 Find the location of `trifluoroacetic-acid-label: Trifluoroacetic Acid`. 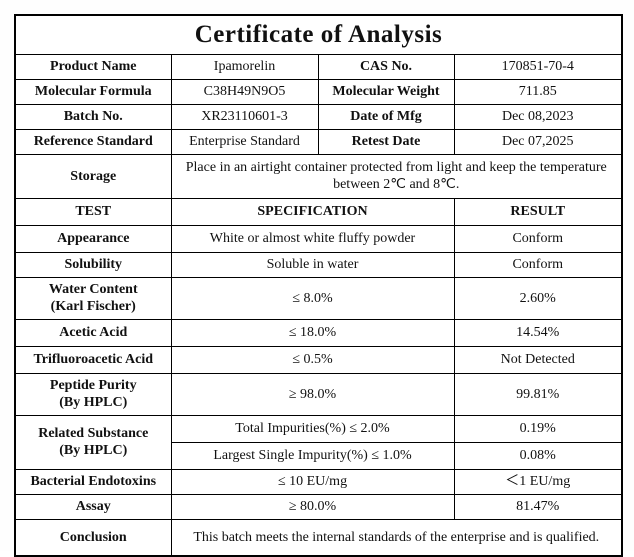

trifluoroacetic-acid-label: Trifluoroacetic Acid is located at coordinates (93, 360).